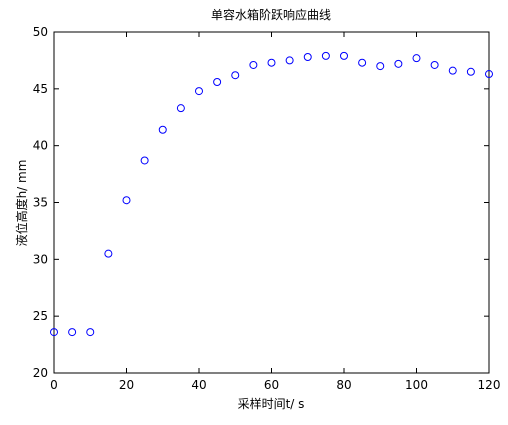 Image resolution: width=508 pixels, height=425 pixels. Describe the element at coordinates (271, 14) in the screenshot. I see `chart-title: 单容水箱阶跃响应曲线` at that location.